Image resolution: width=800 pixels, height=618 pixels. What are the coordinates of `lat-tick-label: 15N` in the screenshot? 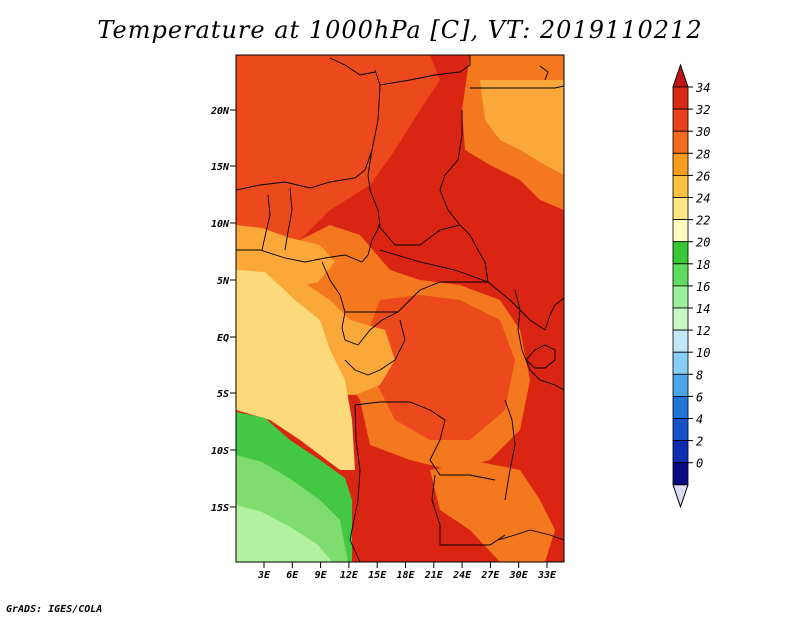 It's located at (220, 167).